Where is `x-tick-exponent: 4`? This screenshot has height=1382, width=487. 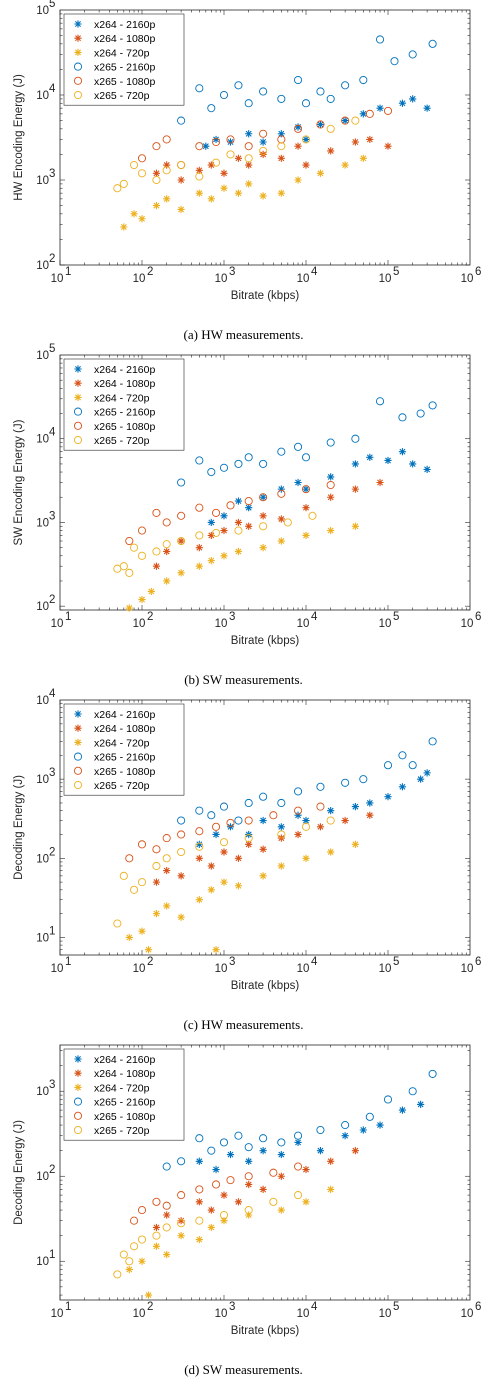
x-tick-exponent: 4 is located at coordinates (314, 272).